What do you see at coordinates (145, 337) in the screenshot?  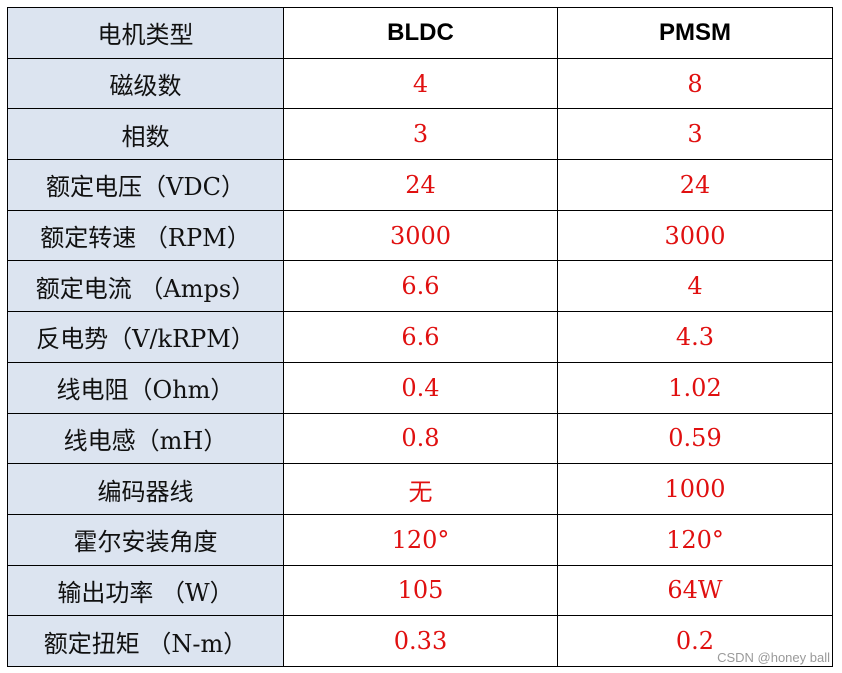 I see `row-label: 反电势（V/kRPM）` at bounding box center [145, 337].